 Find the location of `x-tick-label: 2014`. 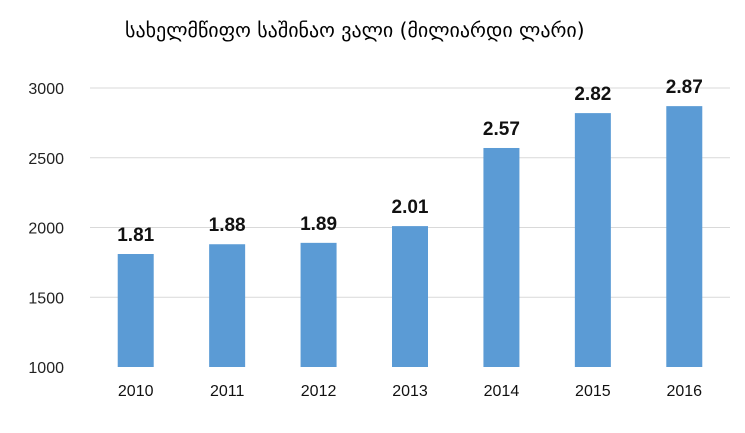

x-tick-label: 2014 is located at coordinates (502, 391).